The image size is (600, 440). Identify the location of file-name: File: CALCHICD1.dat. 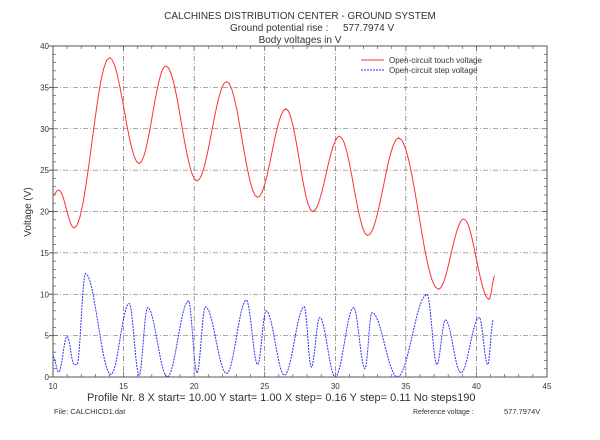
(90, 411).